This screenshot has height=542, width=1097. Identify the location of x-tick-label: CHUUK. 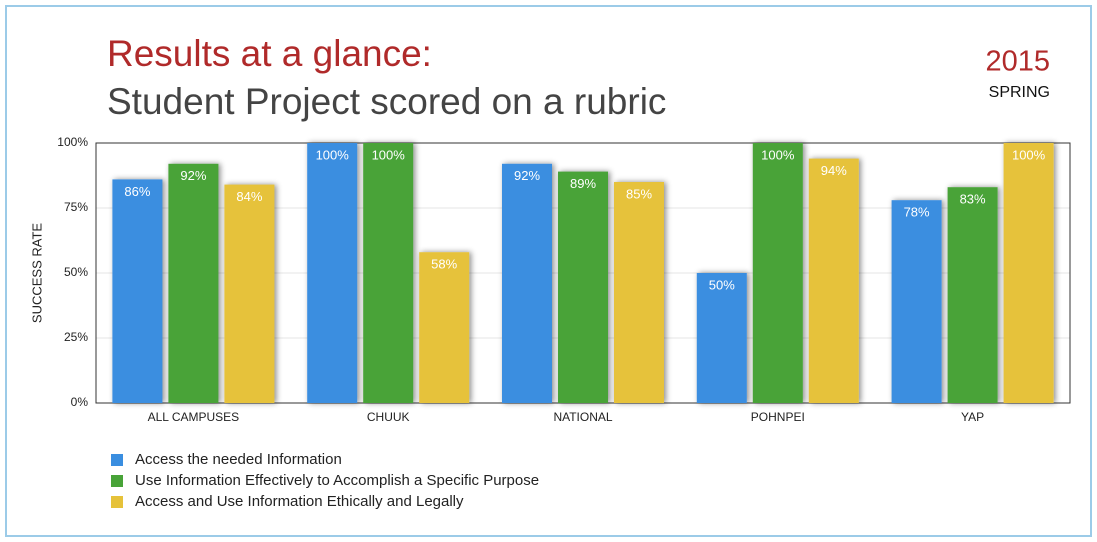
(388, 417).